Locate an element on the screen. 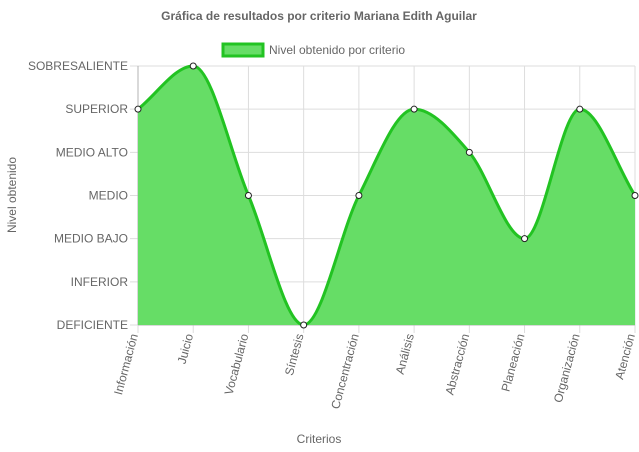 The height and width of the screenshot is (452, 639). y-tick-label: SOBRESALIENTE is located at coordinates (78, 66).